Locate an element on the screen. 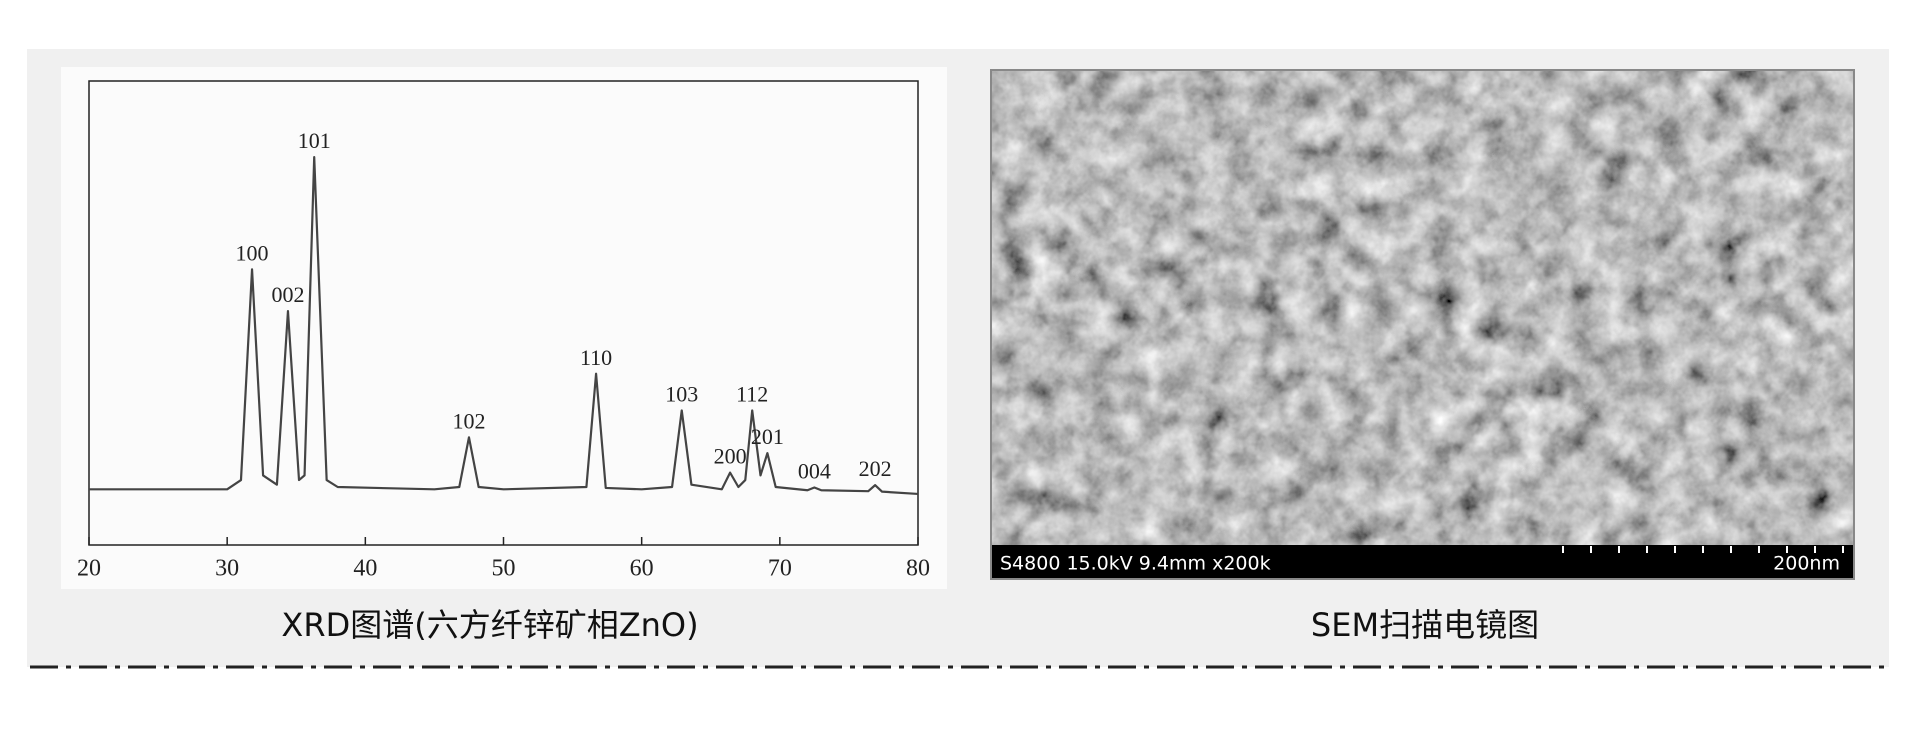 This screenshot has height=734, width=1920. peak-label: 201 is located at coordinates (767, 436).